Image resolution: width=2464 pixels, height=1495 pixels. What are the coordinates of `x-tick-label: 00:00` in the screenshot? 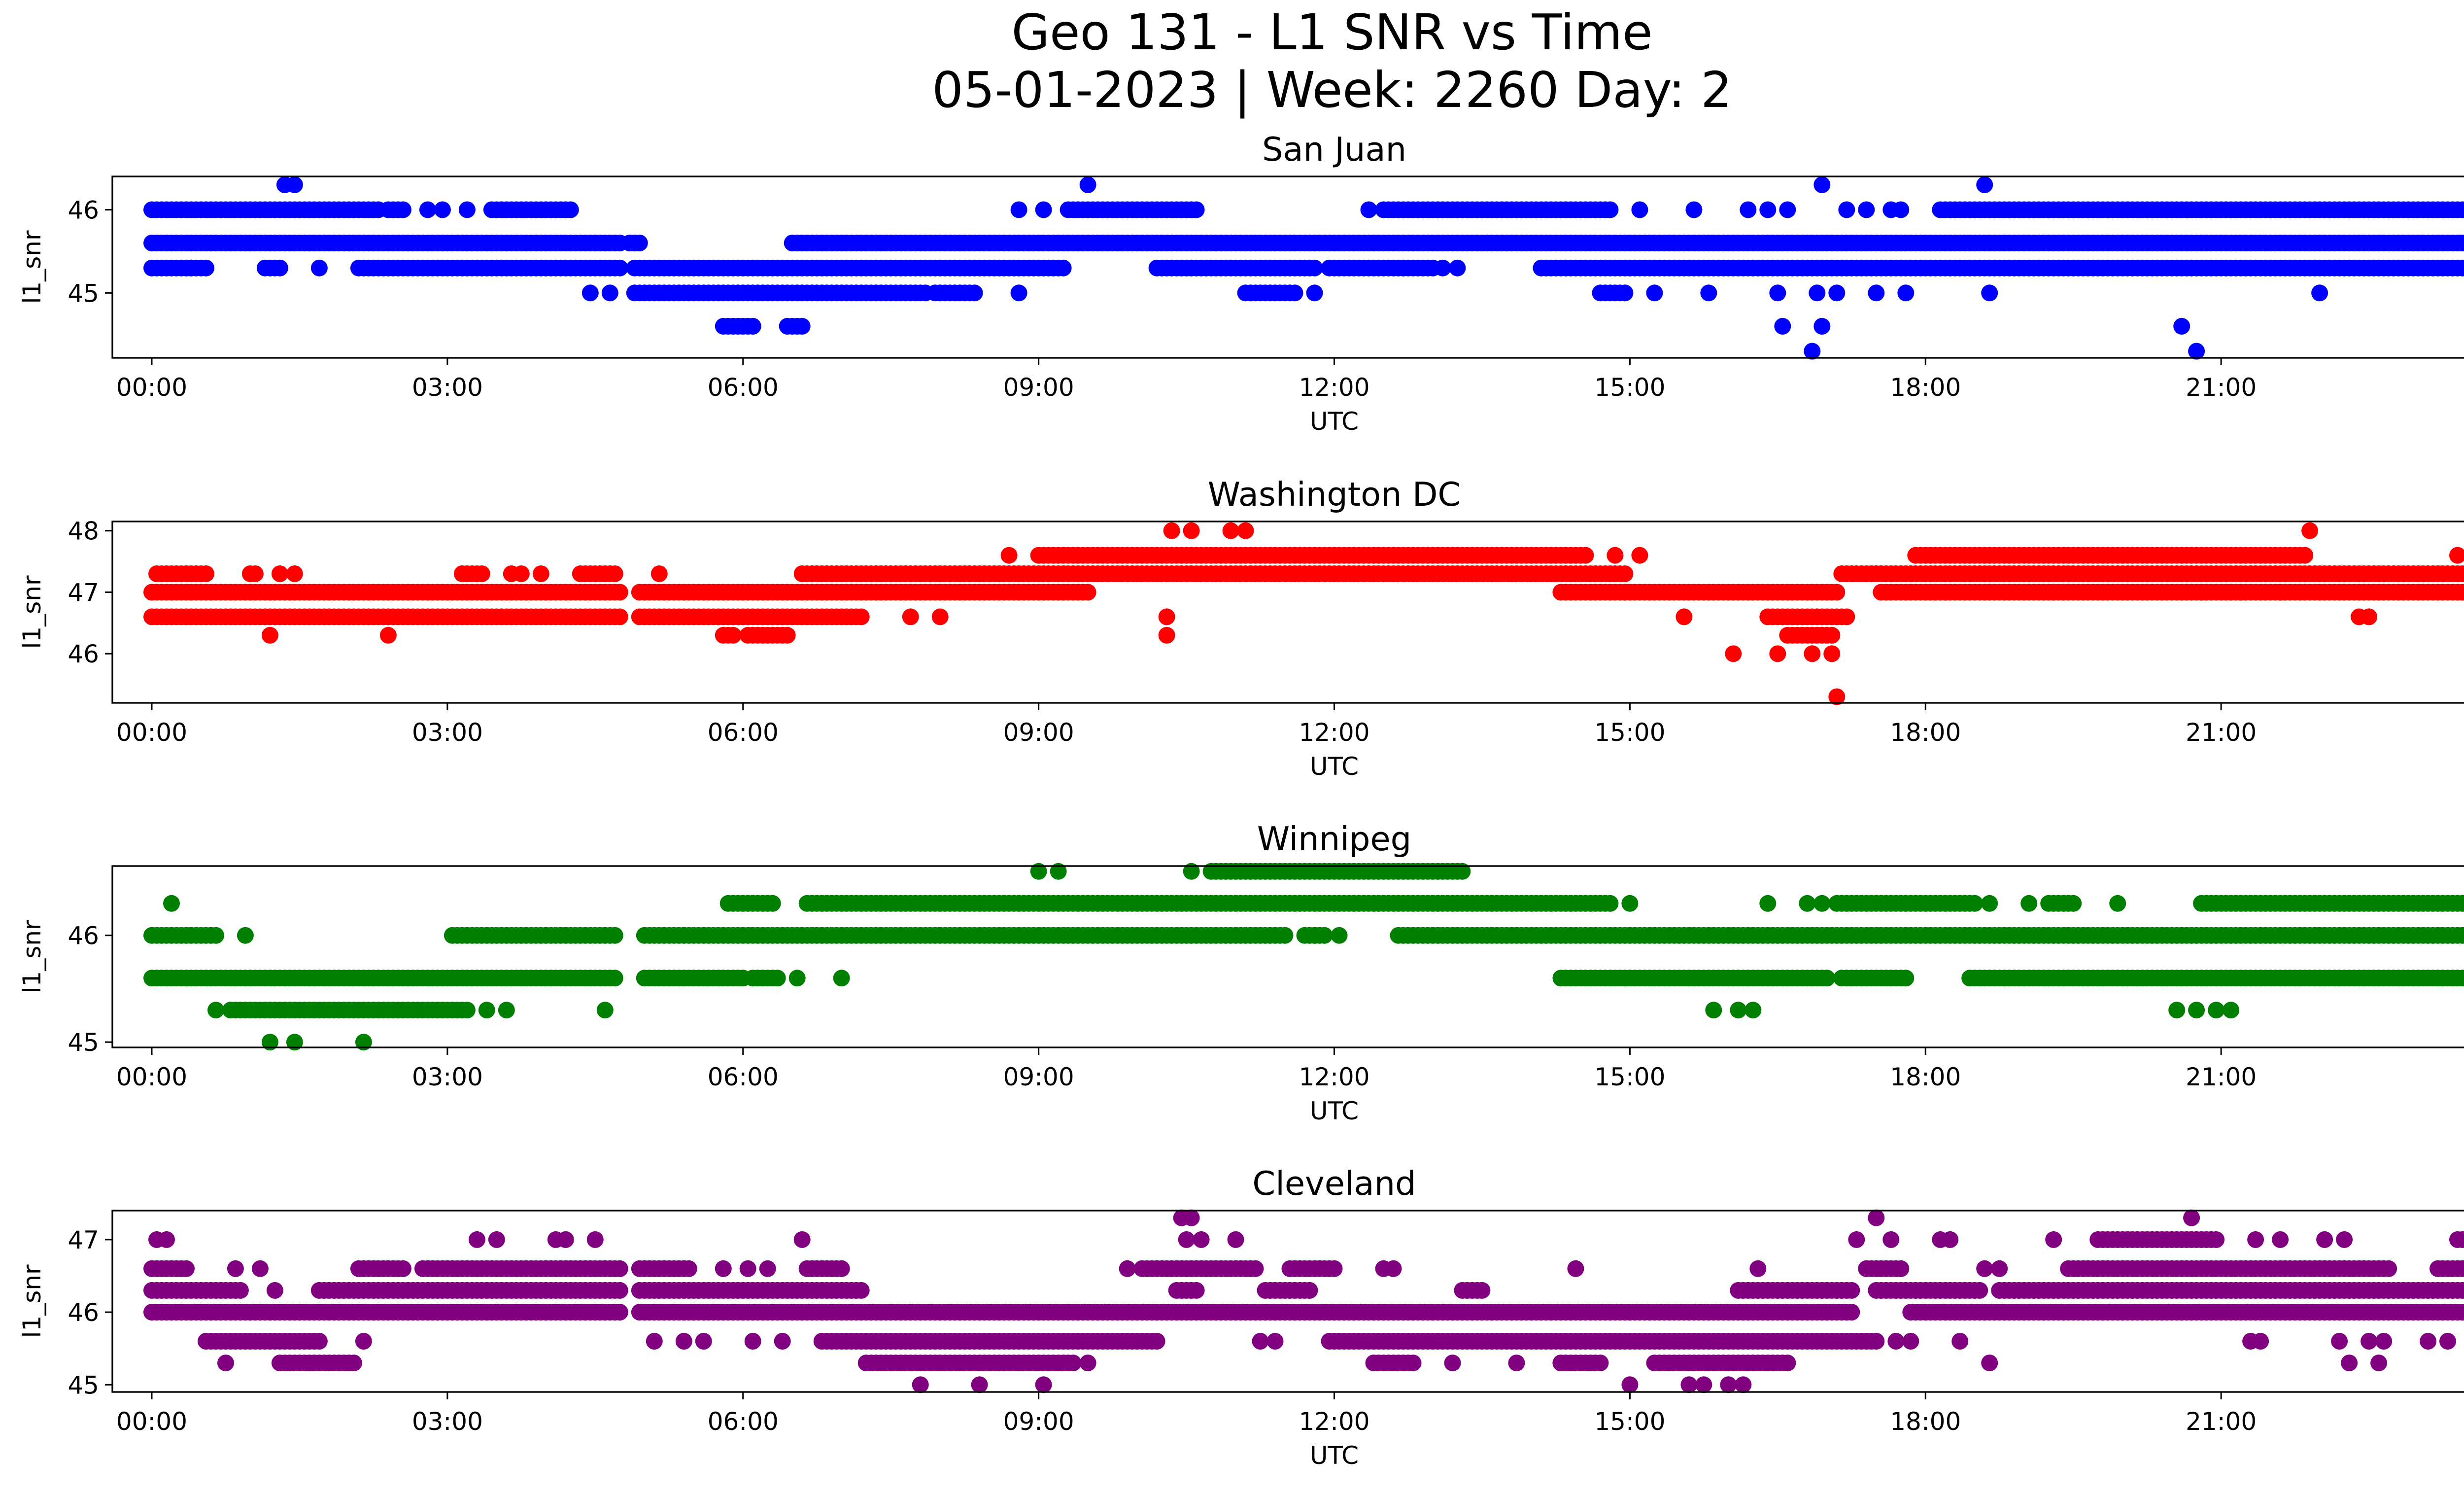 It's located at (151, 732).